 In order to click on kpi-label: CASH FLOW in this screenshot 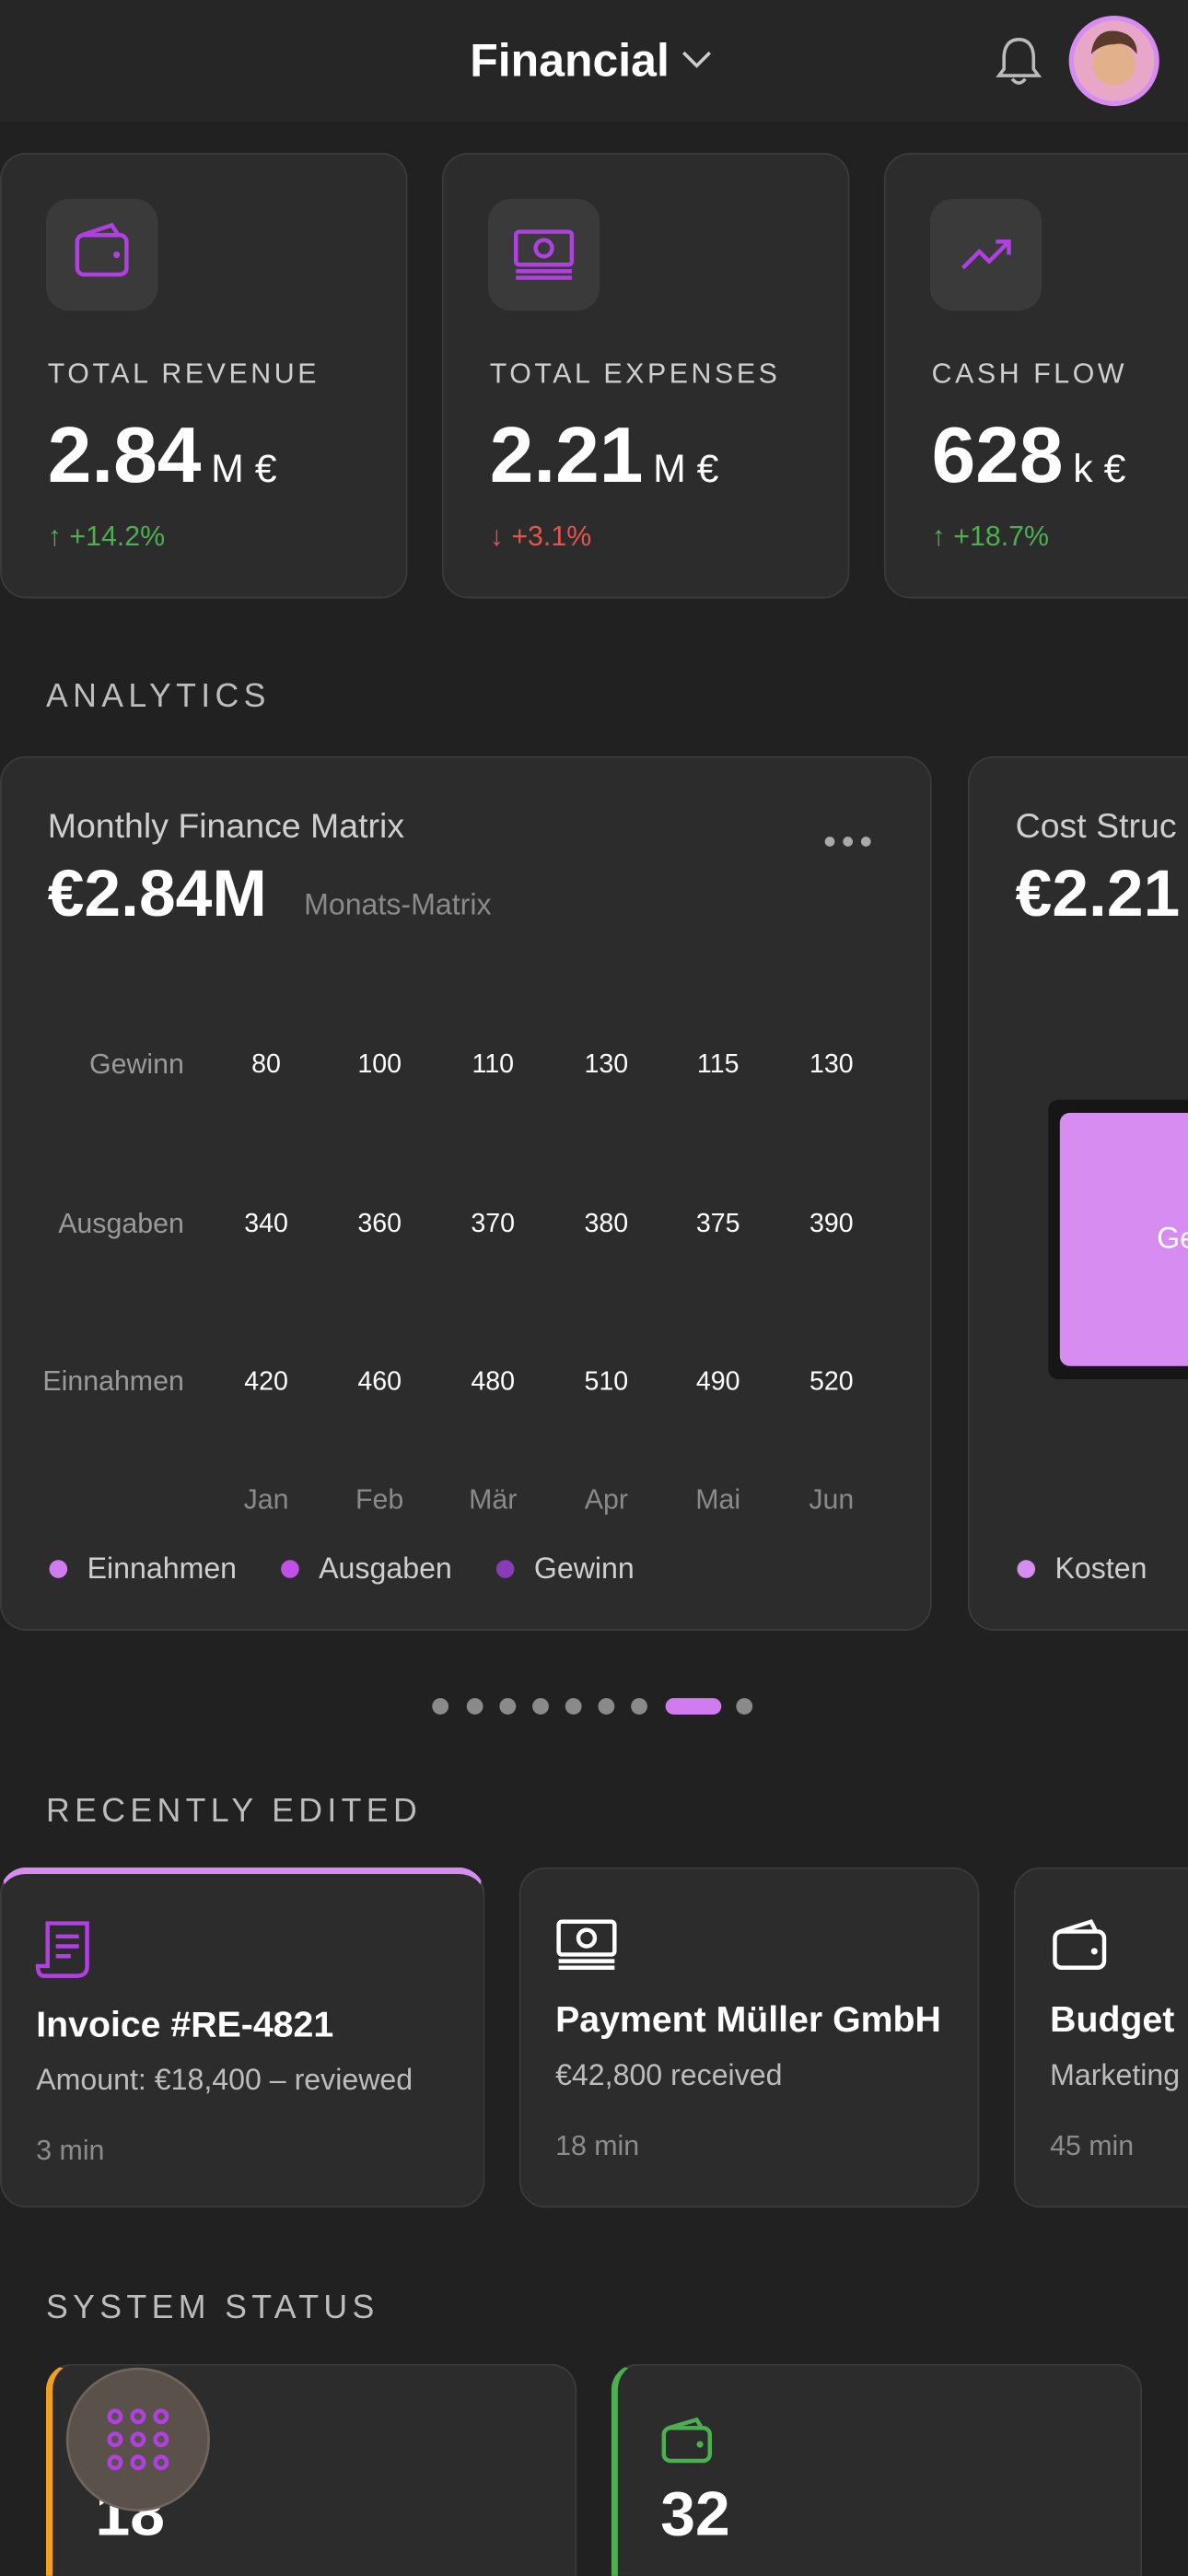, I will do `click(1029, 373)`.